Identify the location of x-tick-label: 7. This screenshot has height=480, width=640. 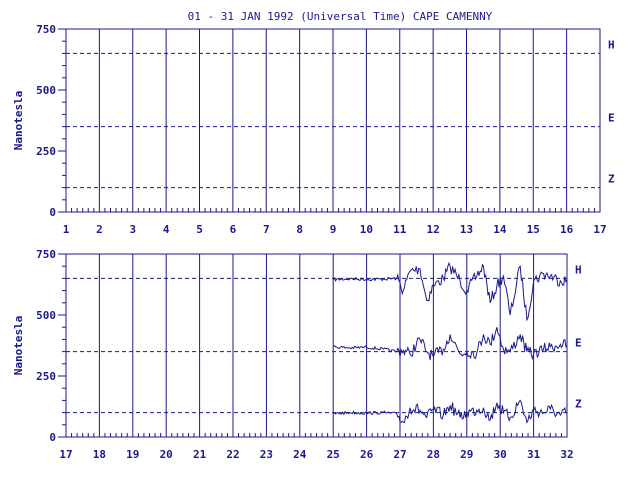
(266, 229).